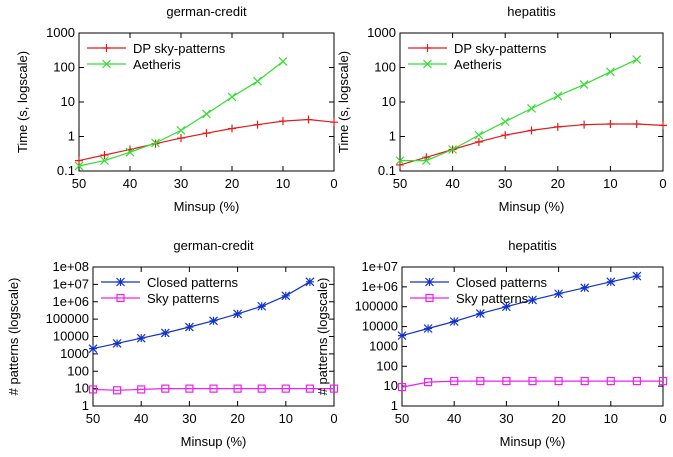 The width and height of the screenshot is (673, 457). Describe the element at coordinates (322, 337) in the screenshot. I see `y-axis-label: # patterns (logscale)` at that location.